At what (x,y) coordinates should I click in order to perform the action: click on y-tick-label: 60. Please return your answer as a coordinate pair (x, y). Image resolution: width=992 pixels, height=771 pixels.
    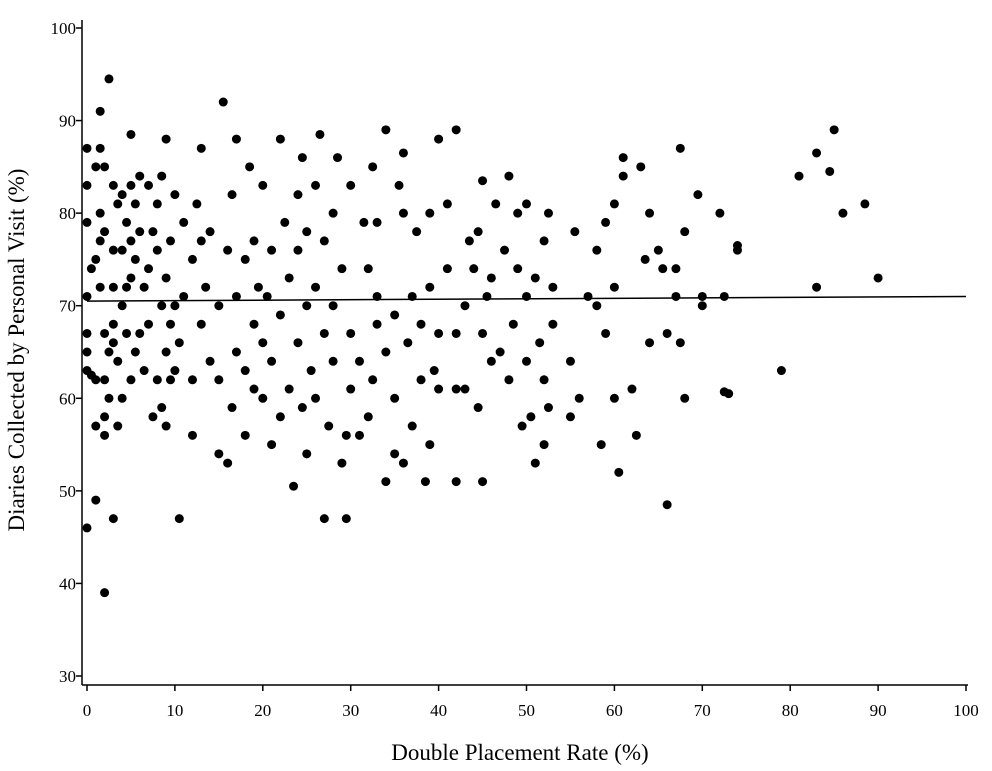
    Looking at the image, I should click on (67, 398).